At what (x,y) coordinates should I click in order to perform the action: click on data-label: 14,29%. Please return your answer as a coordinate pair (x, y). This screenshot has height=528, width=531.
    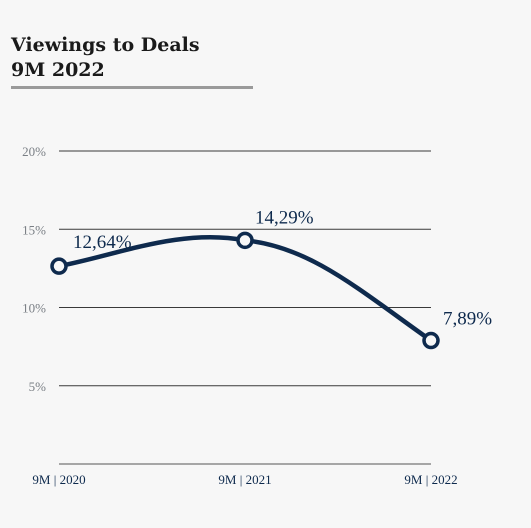
    Looking at the image, I should click on (284, 217).